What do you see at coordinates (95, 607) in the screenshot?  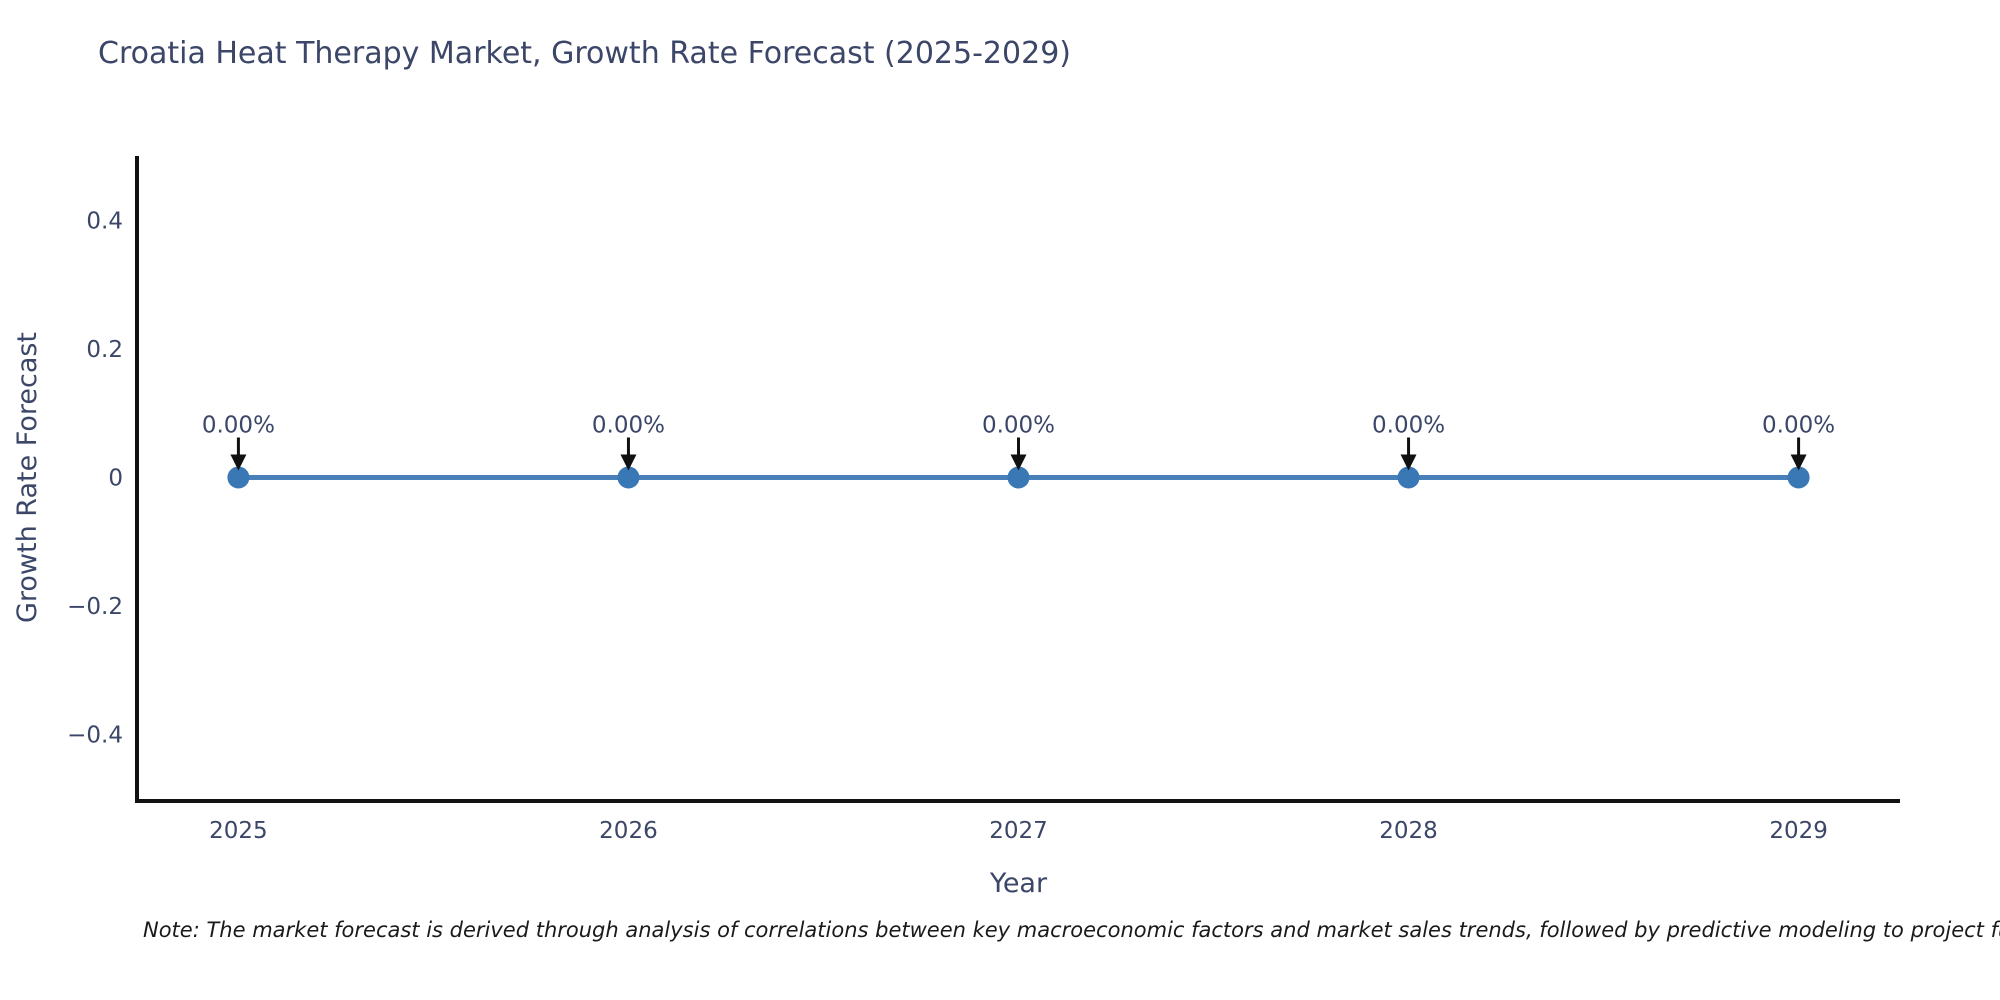 I see `y-tick-label: −0.2` at bounding box center [95, 607].